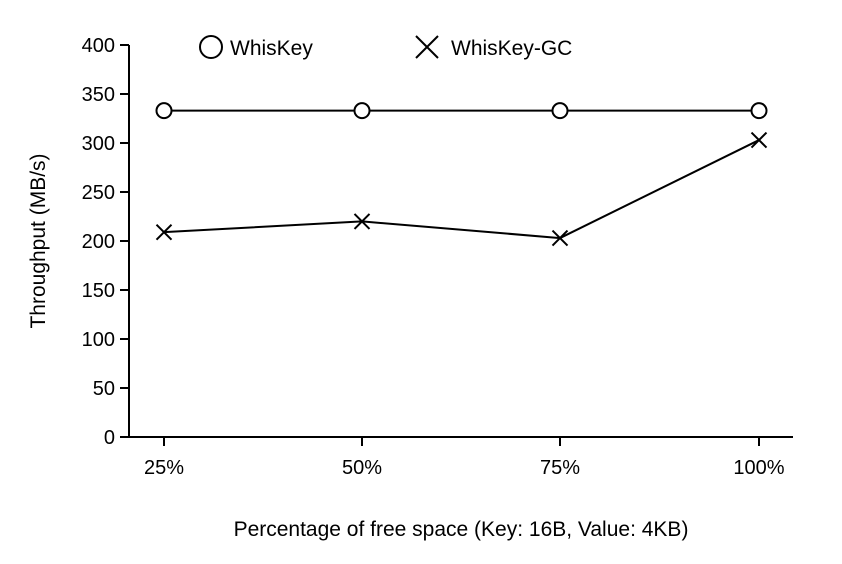  I want to click on series-whiskey-gc, so click(461, 189).